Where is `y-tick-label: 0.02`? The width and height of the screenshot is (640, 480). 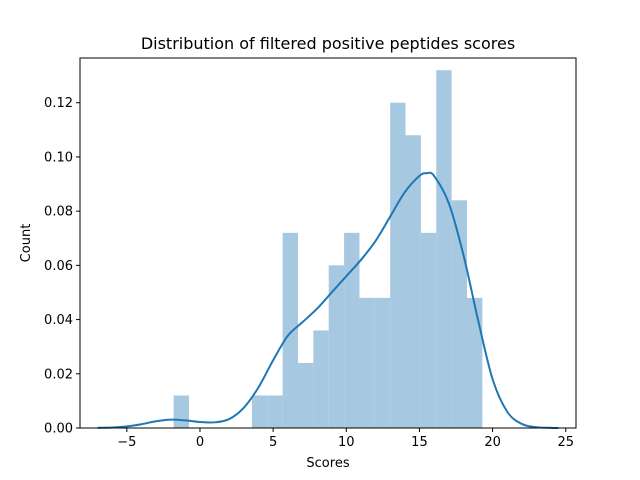 y-tick-label: 0.02 is located at coordinates (58, 374).